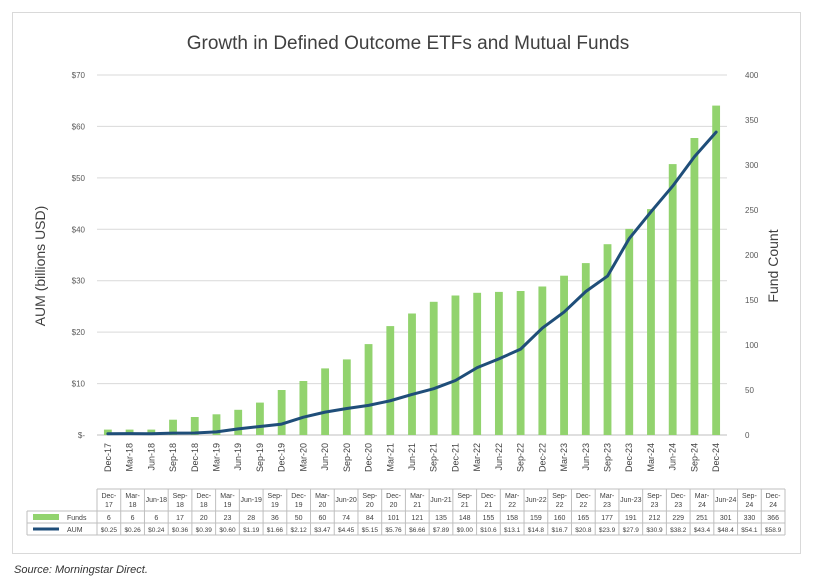 This screenshot has width=813, height=586. I want to click on x-tick-label: Dec-21, so click(455, 457).